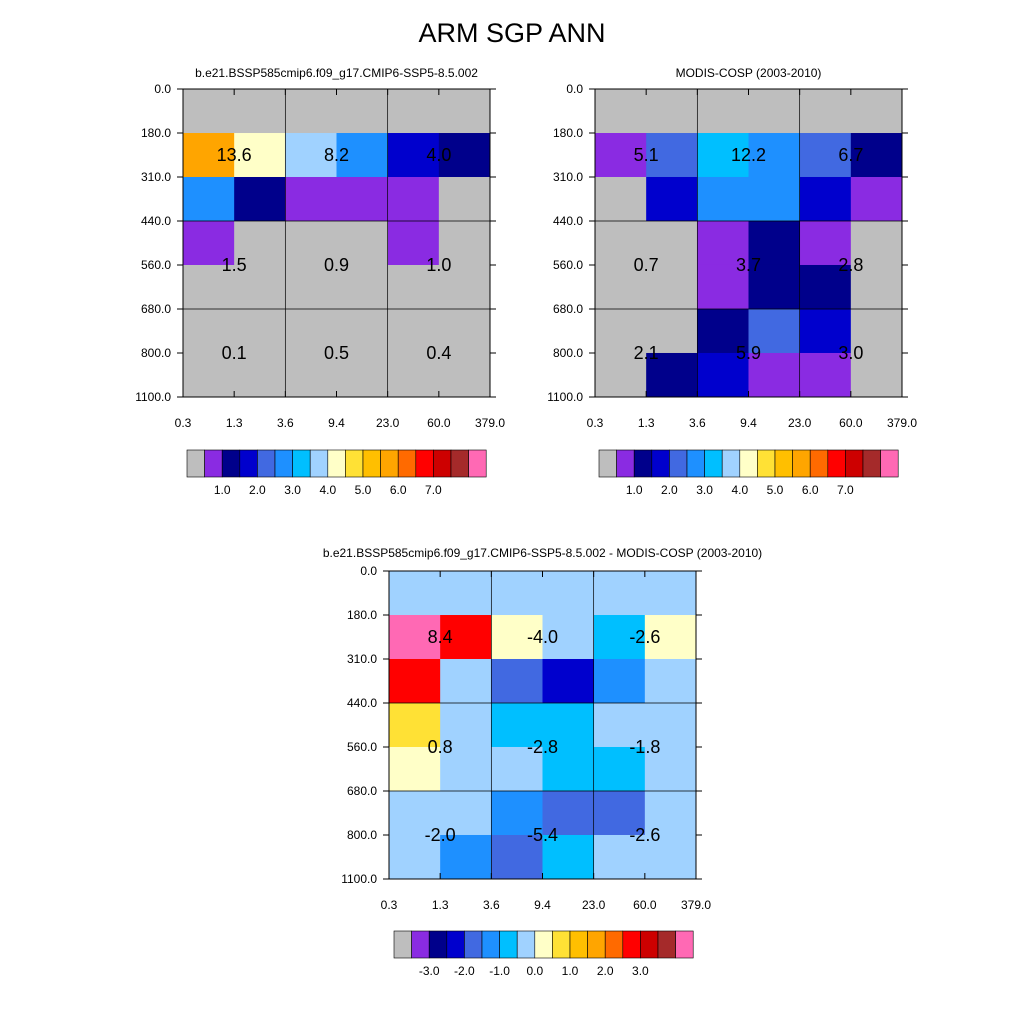 The width and height of the screenshot is (1024, 1024). I want to click on data-label: -1.8, so click(644, 747).